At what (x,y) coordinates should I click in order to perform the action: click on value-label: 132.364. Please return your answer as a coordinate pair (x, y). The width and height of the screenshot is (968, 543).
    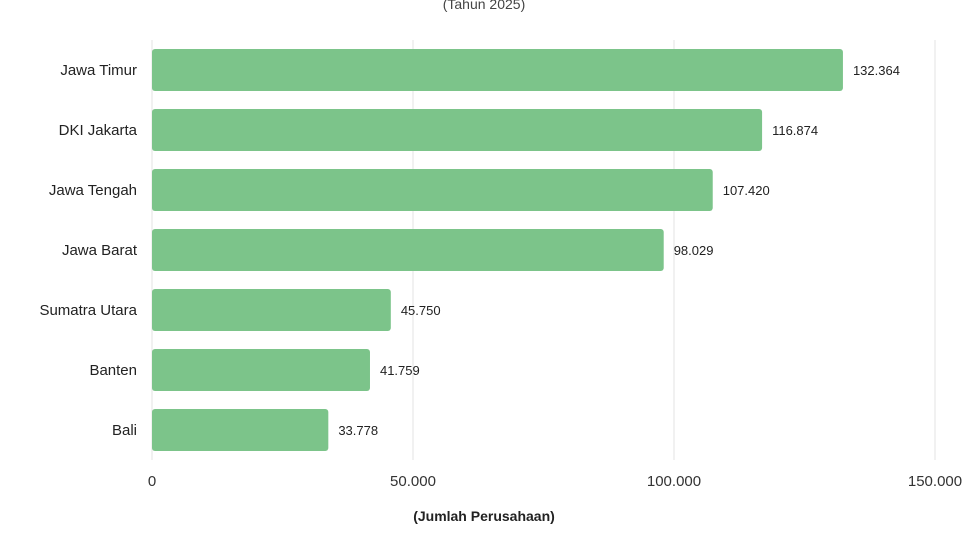
    Looking at the image, I should click on (876, 70).